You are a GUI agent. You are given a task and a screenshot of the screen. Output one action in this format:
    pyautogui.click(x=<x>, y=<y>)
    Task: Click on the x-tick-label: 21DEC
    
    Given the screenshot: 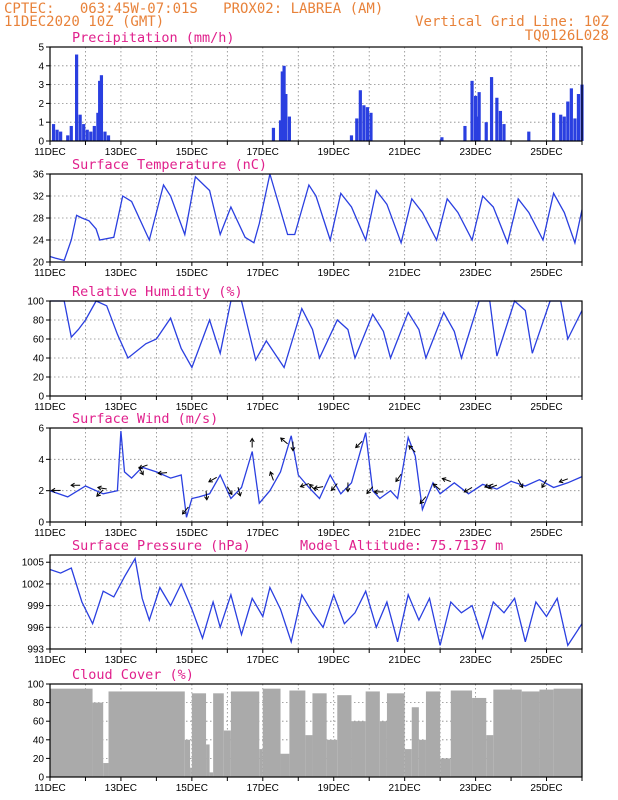 What is the action you would take?
    pyautogui.click(x=405, y=407)
    